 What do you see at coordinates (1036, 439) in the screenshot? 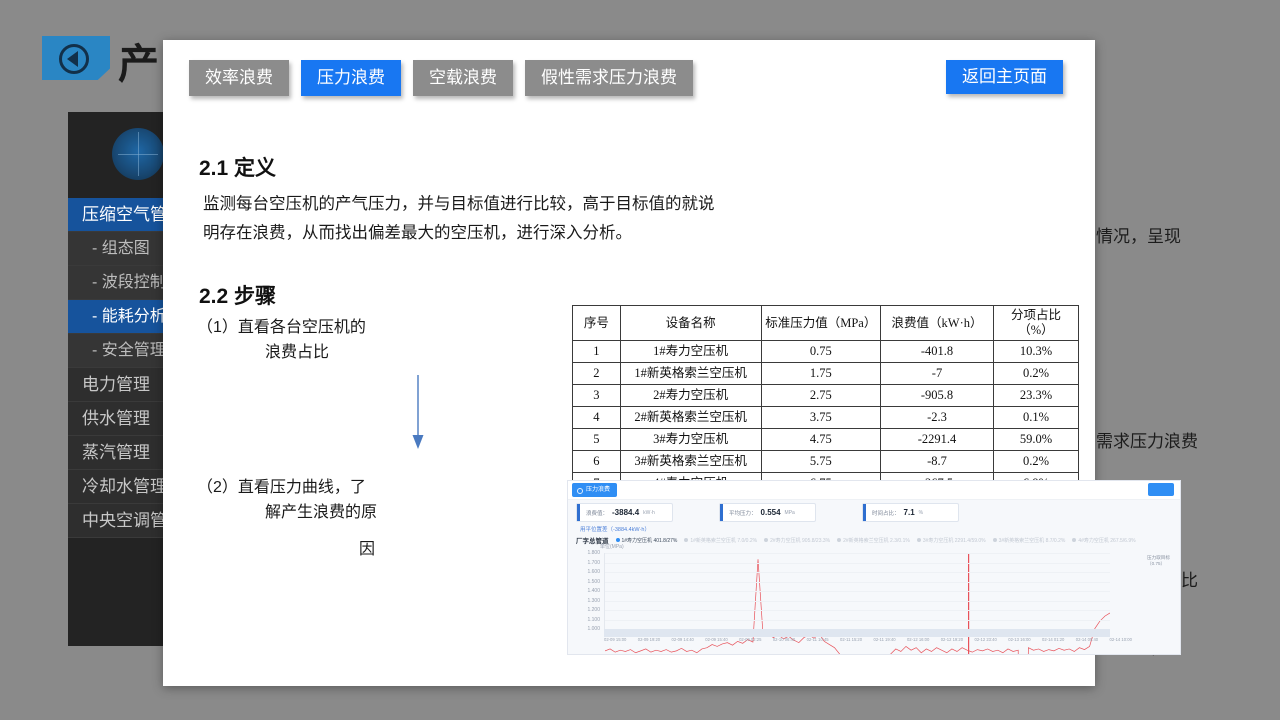
I see `cell-r4-c4: 59.0%` at bounding box center [1036, 439].